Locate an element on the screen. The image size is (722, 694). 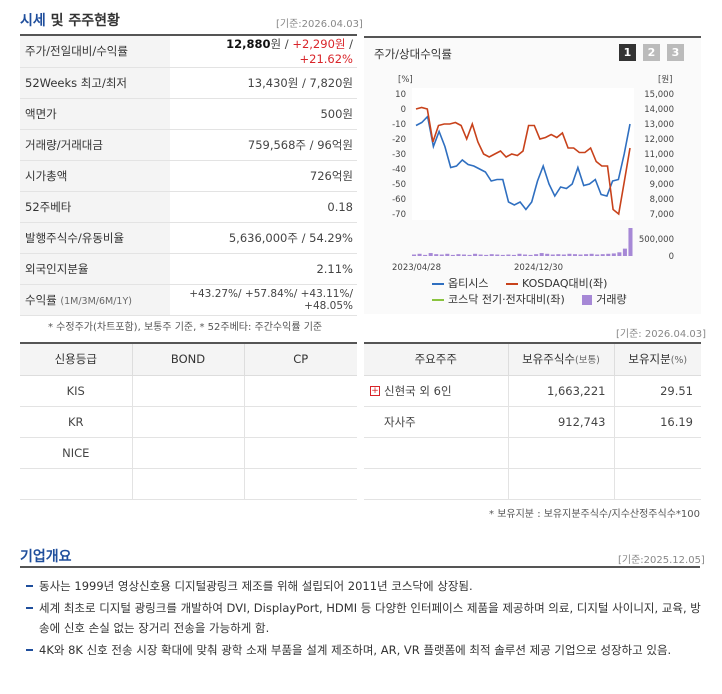
return-periods: (1M/3M/6M/1Y) is located at coordinates (96, 301).